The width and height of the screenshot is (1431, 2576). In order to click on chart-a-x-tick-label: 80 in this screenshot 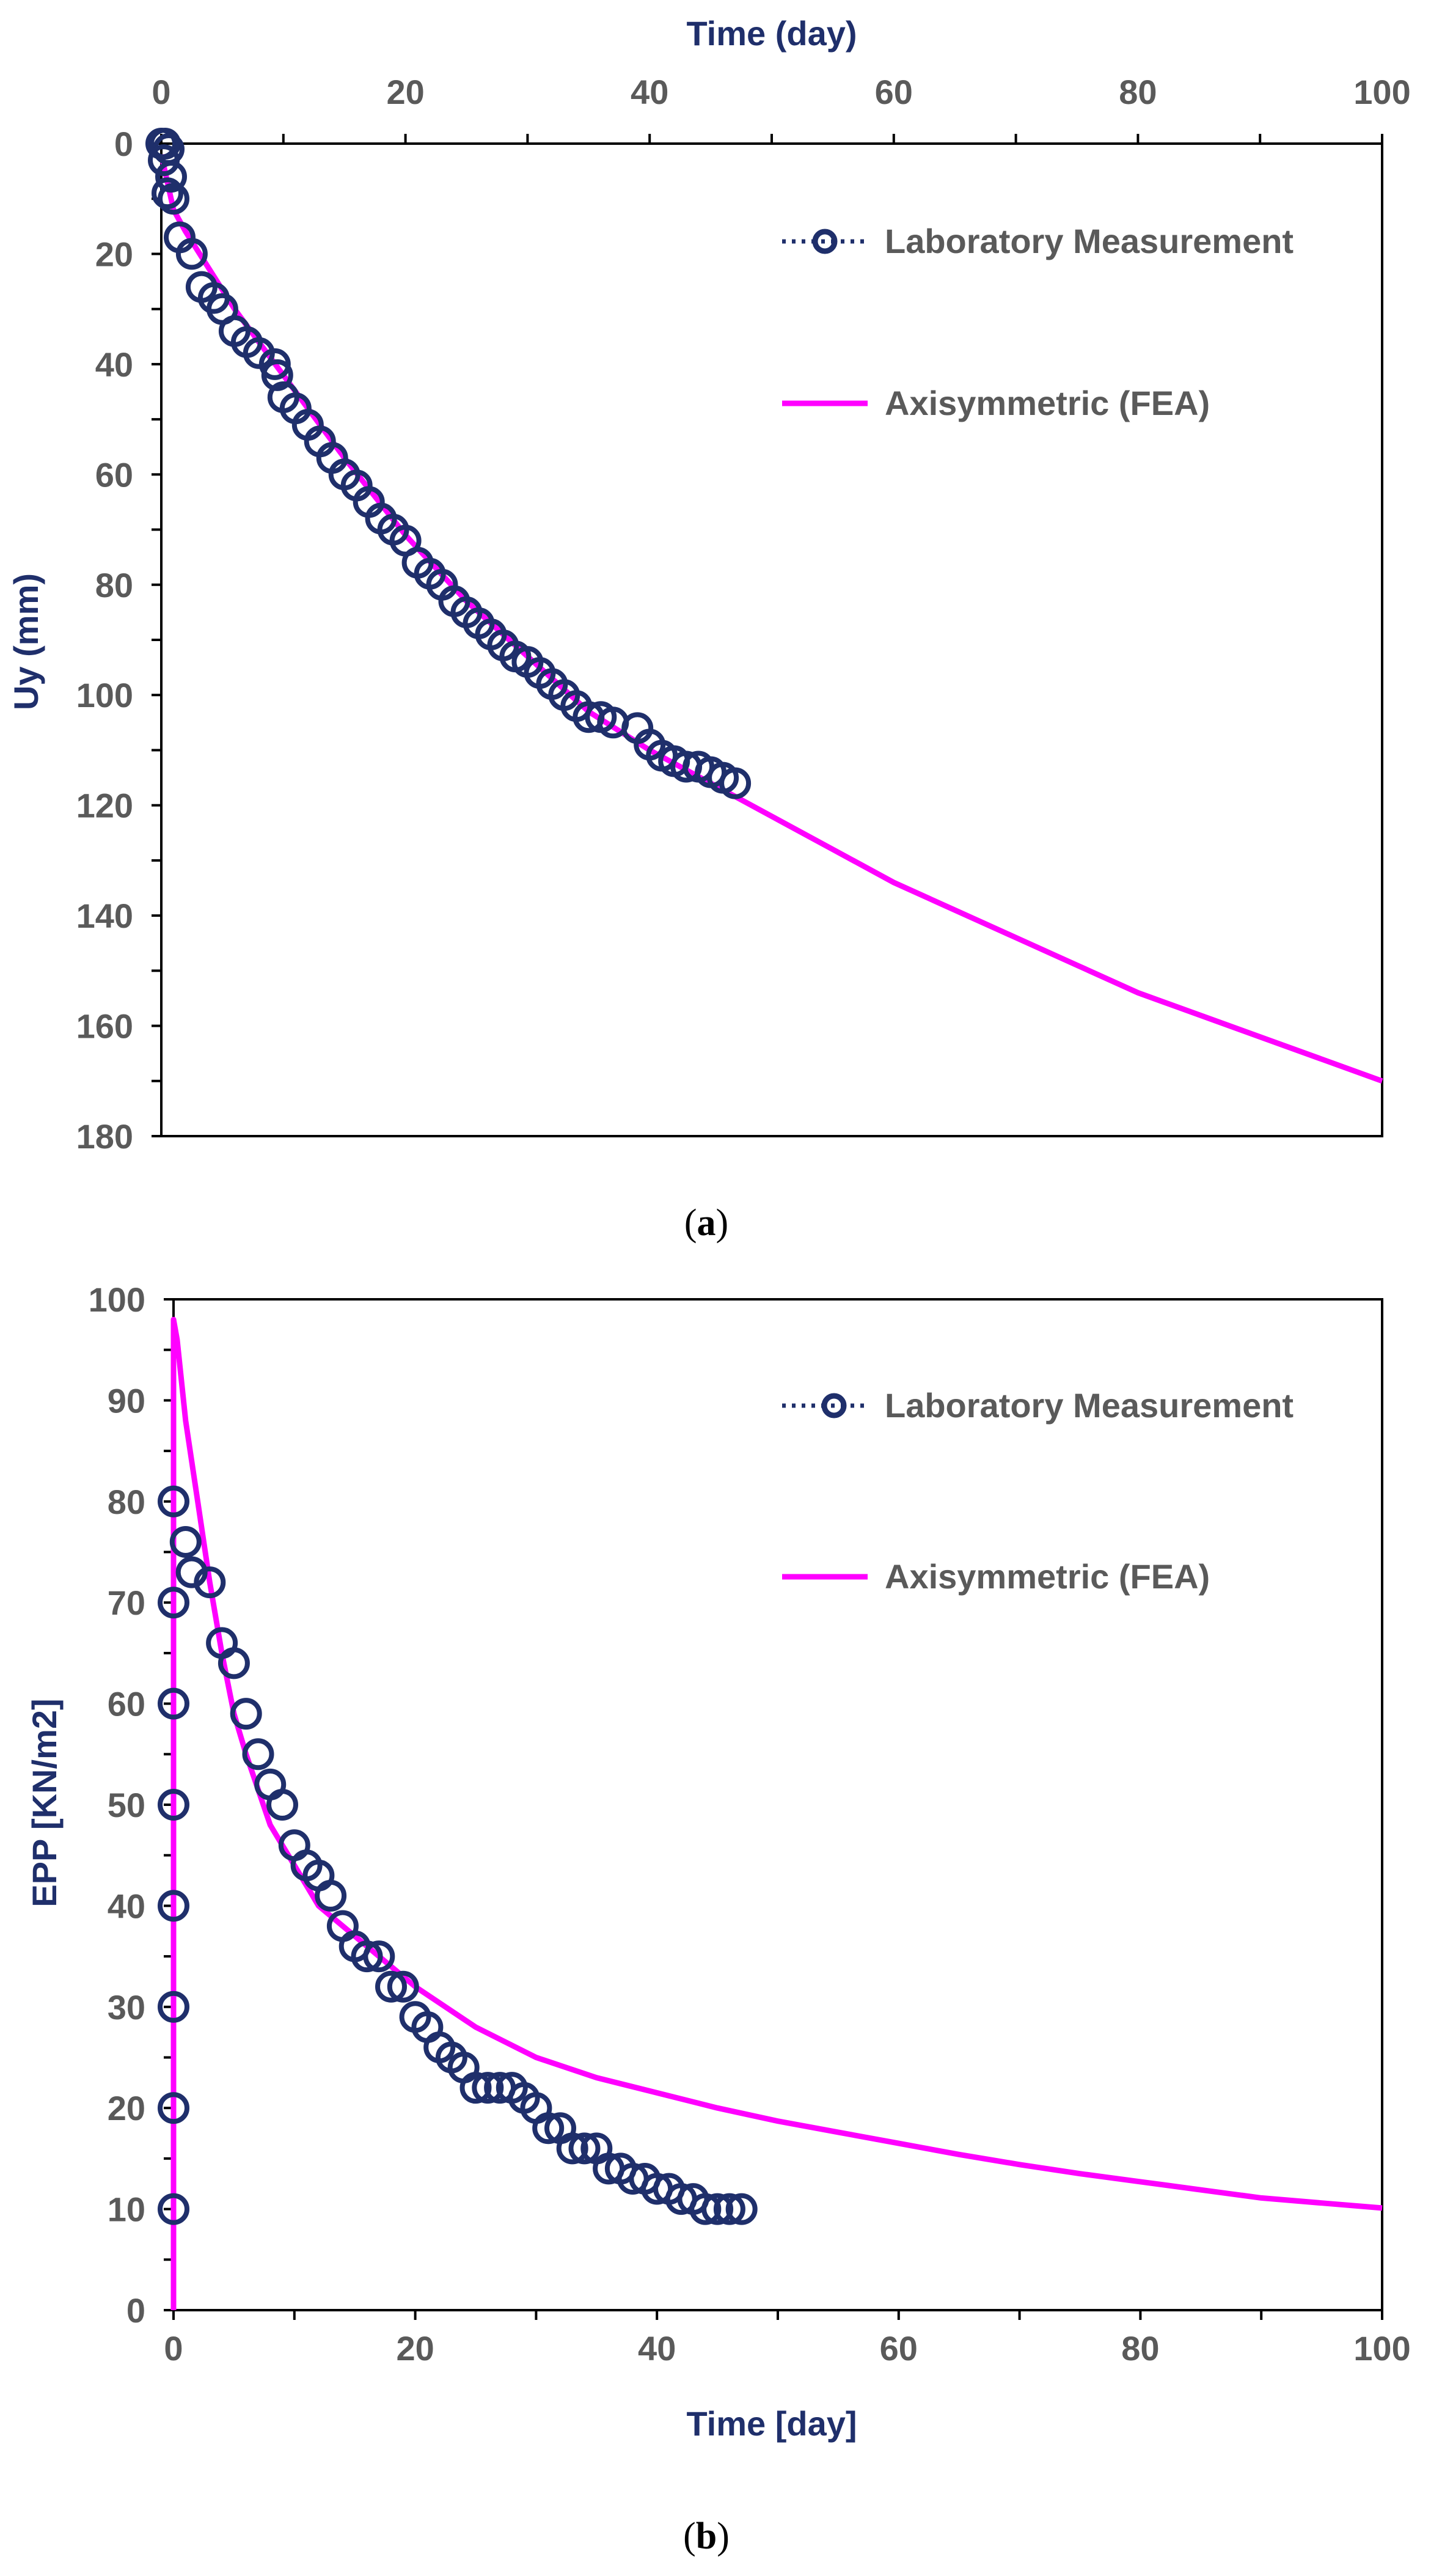, I will do `click(1138, 92)`.